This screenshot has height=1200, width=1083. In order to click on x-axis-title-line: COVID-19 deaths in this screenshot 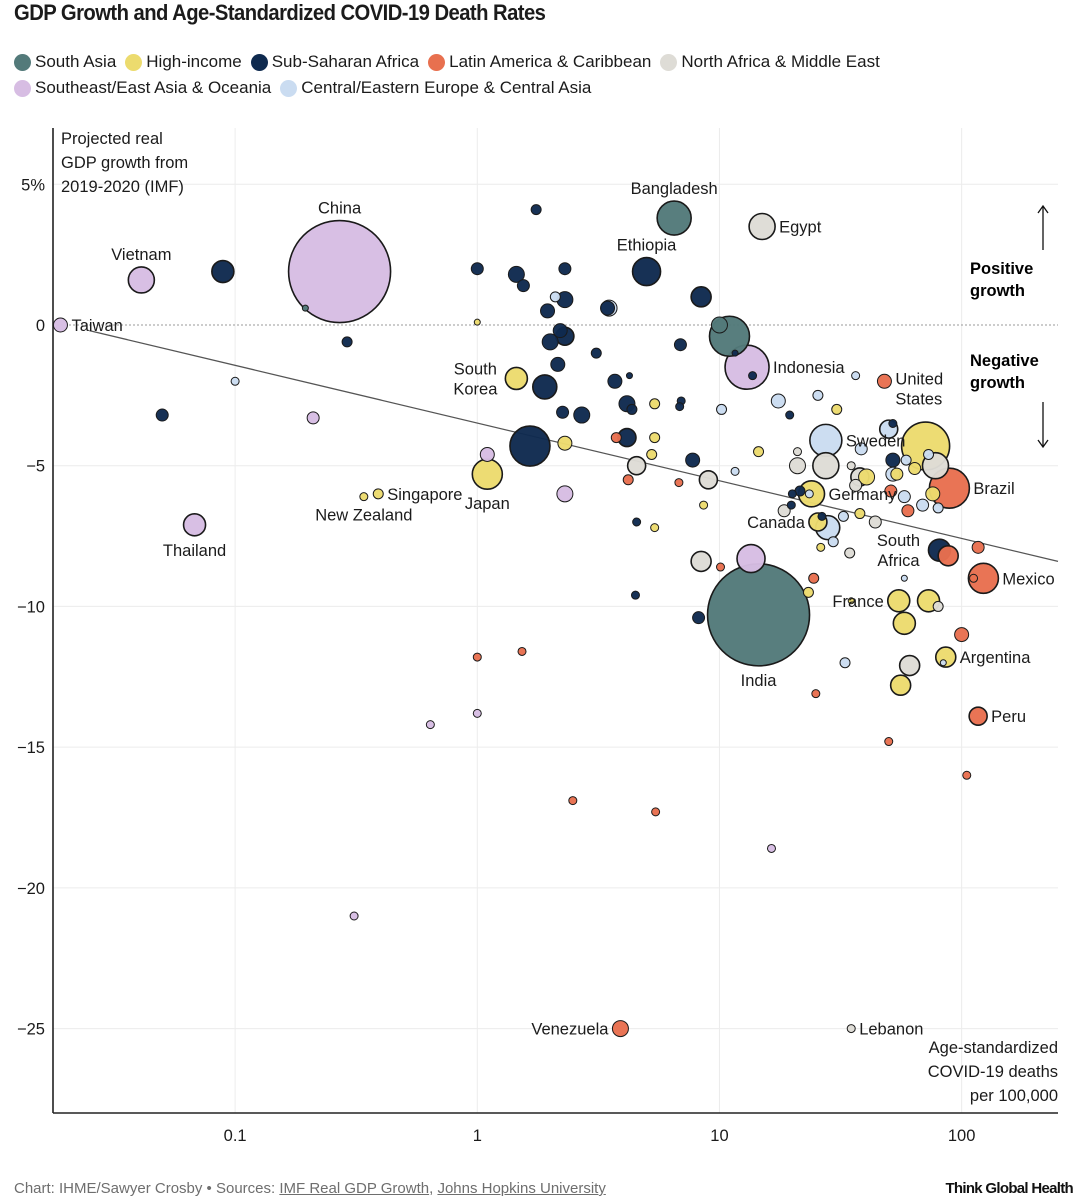, I will do `click(993, 1072)`.